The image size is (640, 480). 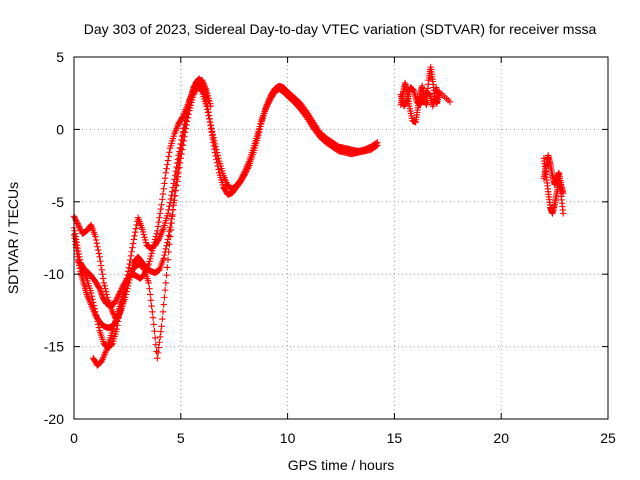 What do you see at coordinates (74, 438) in the screenshot?
I see `x-tick-label: 0` at bounding box center [74, 438].